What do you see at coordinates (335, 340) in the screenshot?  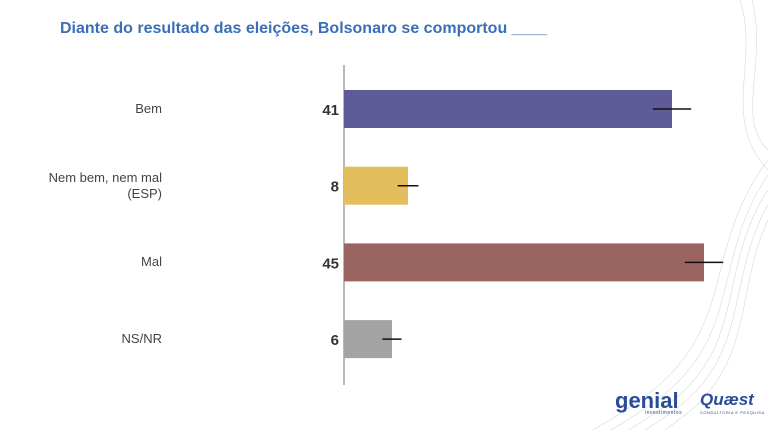 I see `value-label: 6` at bounding box center [335, 340].